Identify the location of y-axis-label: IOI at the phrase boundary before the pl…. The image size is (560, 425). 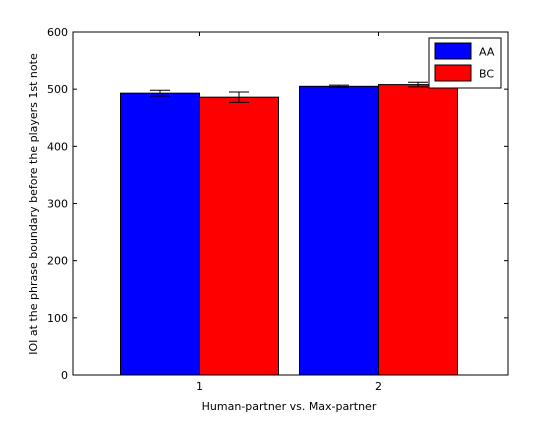
(33, 204).